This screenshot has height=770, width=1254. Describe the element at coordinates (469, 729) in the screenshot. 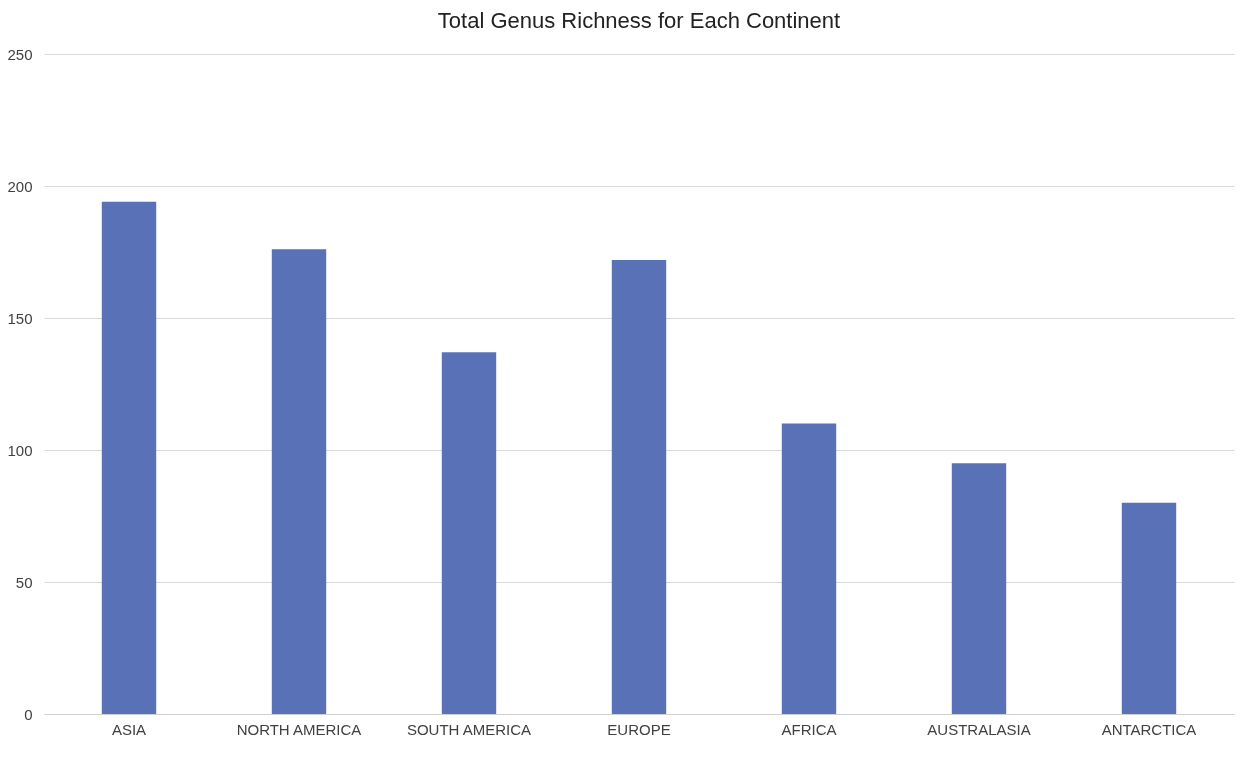

I see `x-tick-label: SOUTH AMERICA` at that location.